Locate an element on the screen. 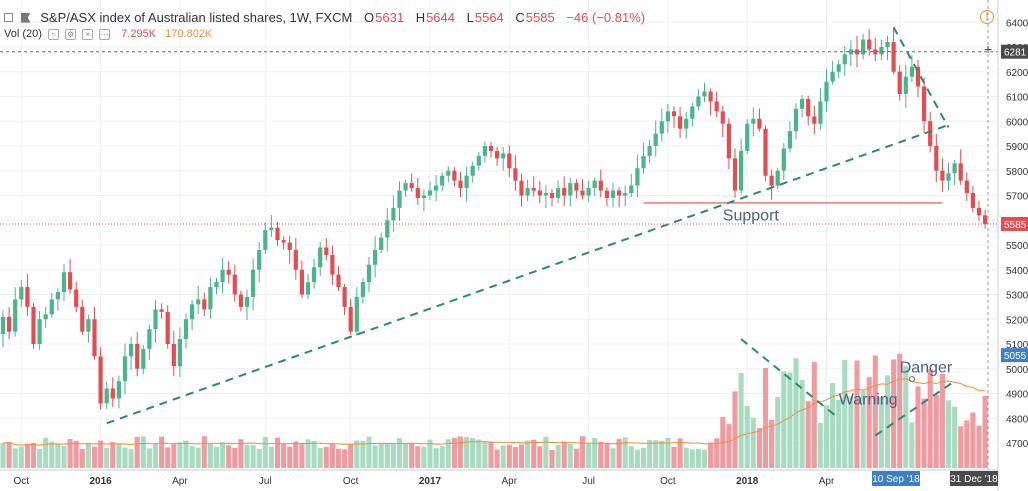 The image size is (1028, 491). more-icon: ⋯ is located at coordinates (105, 34).